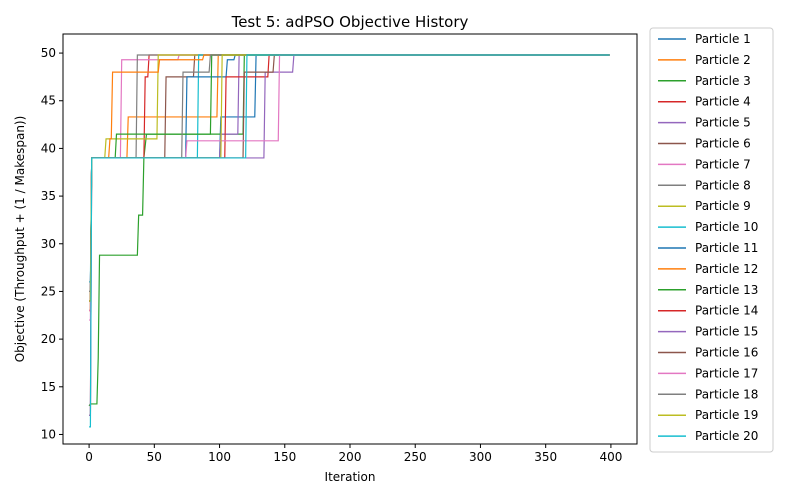 The width and height of the screenshot is (800, 500). I want to click on legend-box, so click(711, 240).